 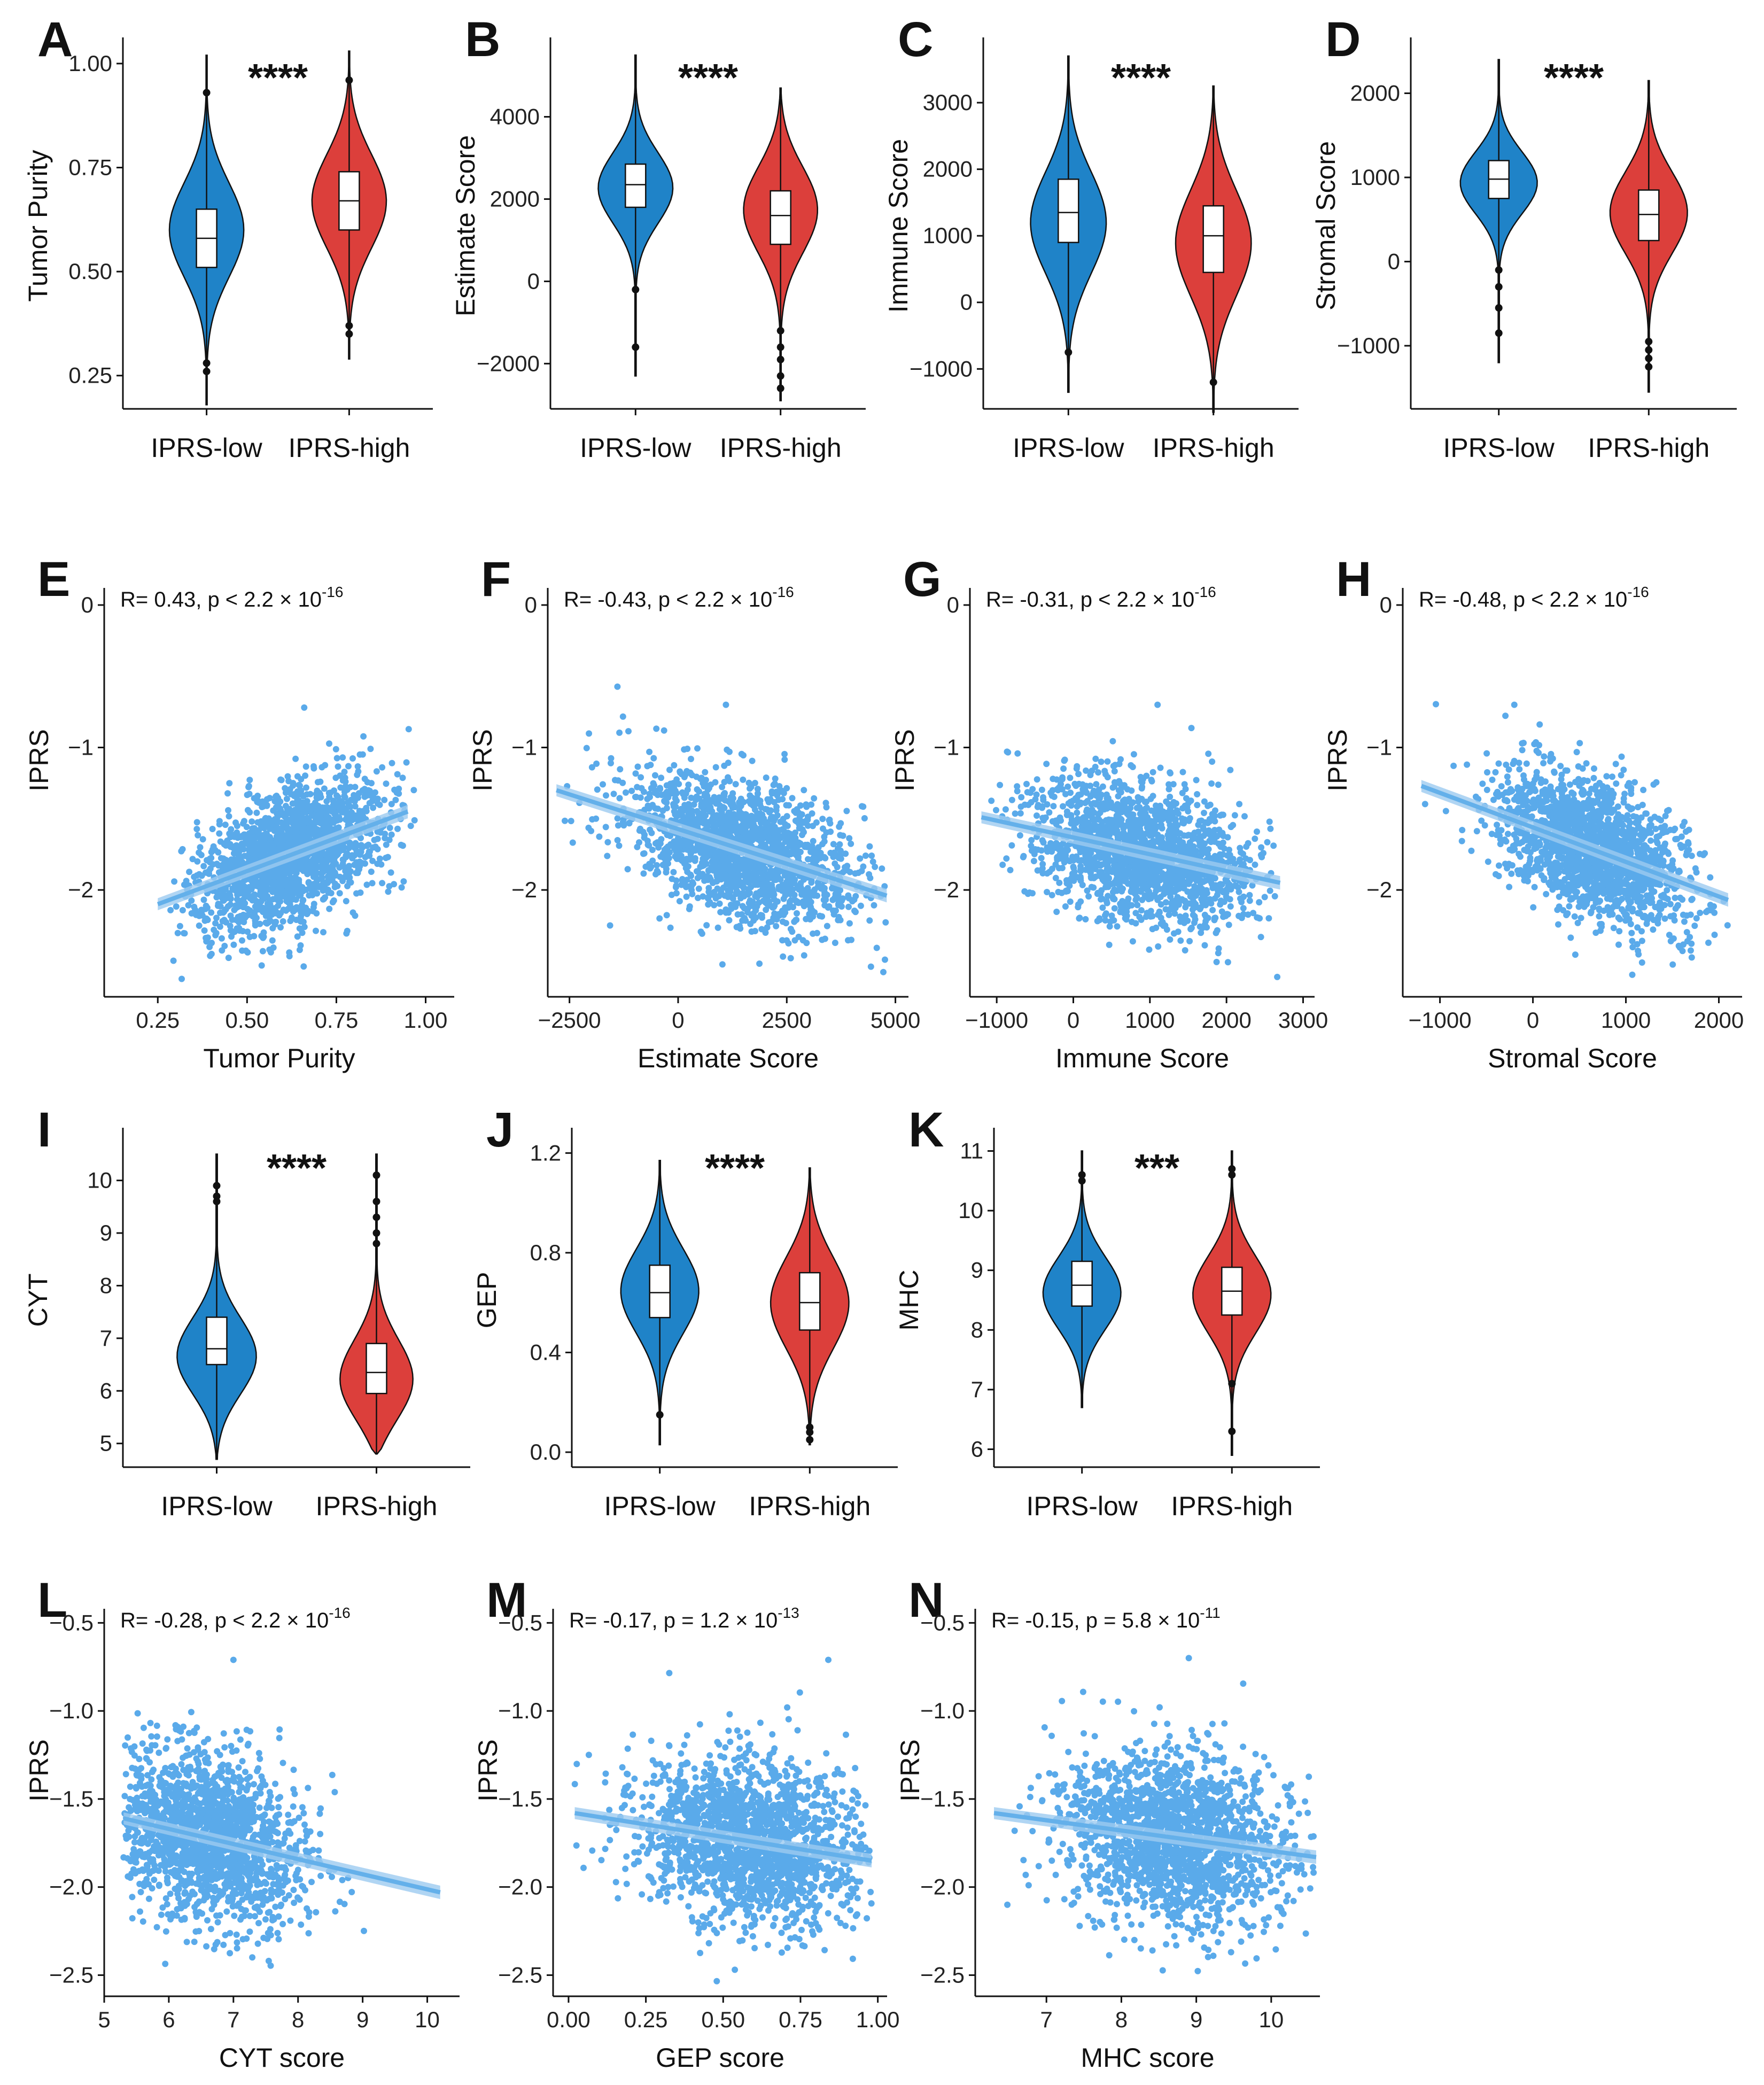 What do you see at coordinates (941, 368) in the screenshot?
I see `y-tick-label: −1000` at bounding box center [941, 368].